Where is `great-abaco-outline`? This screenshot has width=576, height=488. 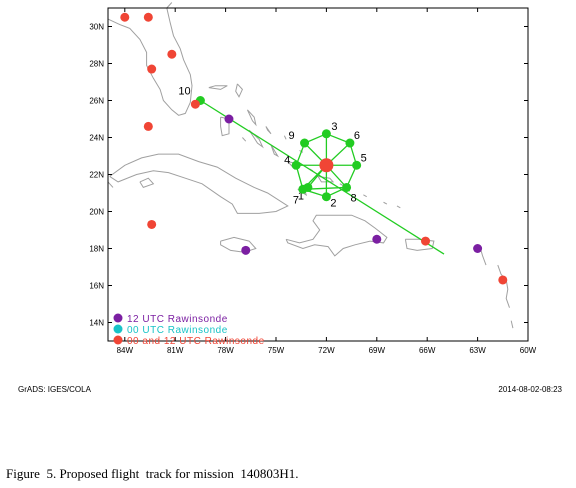
great-abaco-outline is located at coordinates (239, 90).